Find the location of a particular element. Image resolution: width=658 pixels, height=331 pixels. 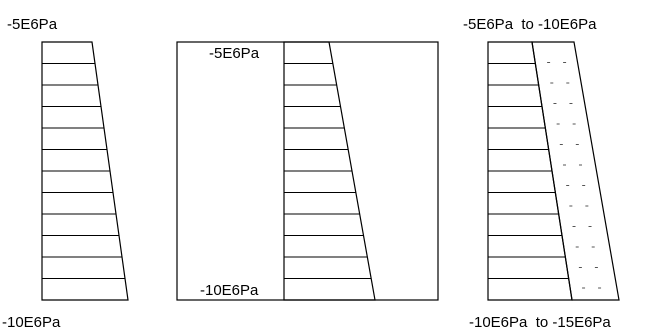

middle-top-label: -5E6Pa is located at coordinates (234, 53).